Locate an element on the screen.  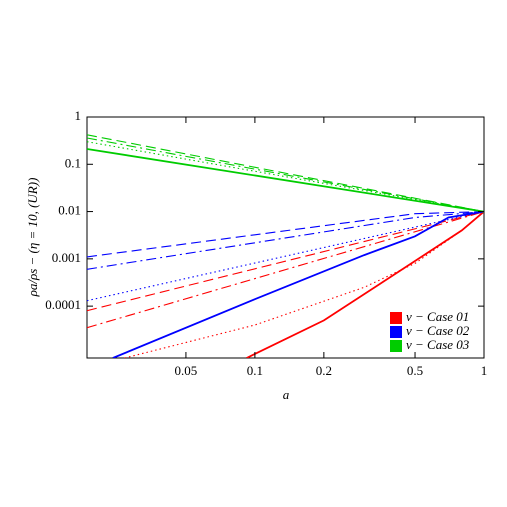
legend-label: ν − Case 03 is located at coordinates (438, 344).